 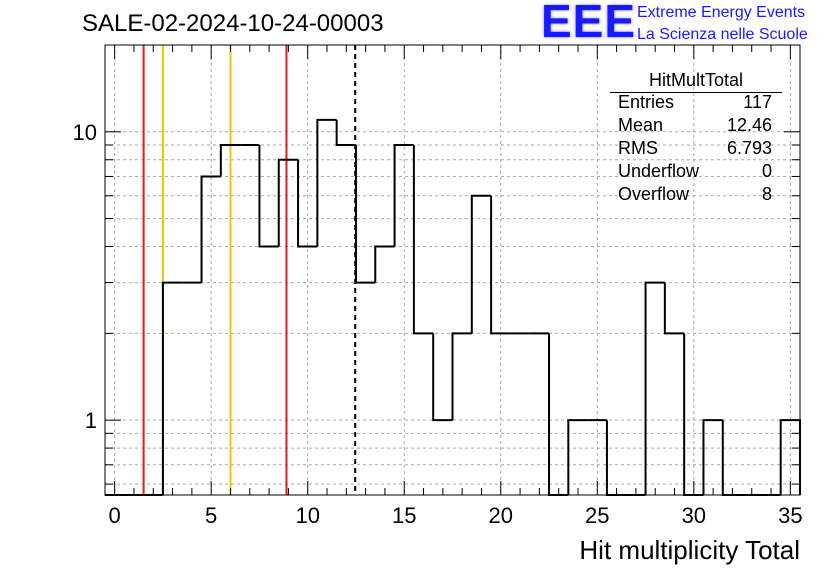 What do you see at coordinates (404, 515) in the screenshot?
I see `x-tick-label: 15` at bounding box center [404, 515].